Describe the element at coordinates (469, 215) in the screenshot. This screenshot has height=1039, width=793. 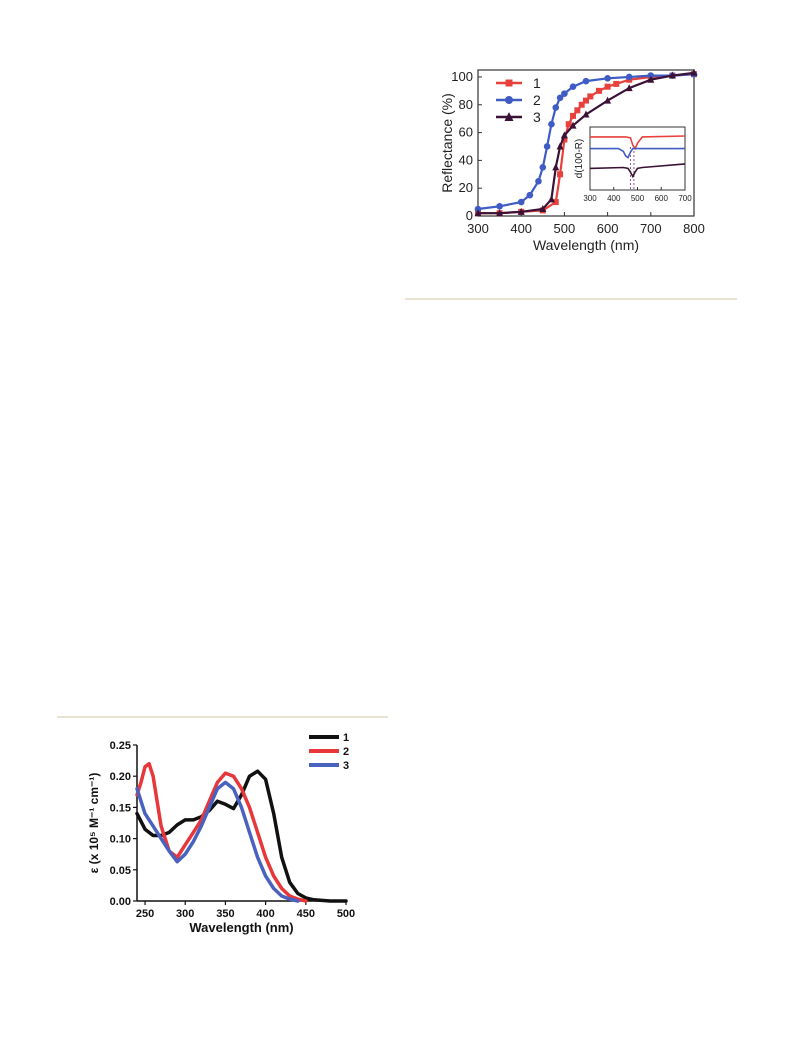
I see `y-tick-label: 0` at that location.